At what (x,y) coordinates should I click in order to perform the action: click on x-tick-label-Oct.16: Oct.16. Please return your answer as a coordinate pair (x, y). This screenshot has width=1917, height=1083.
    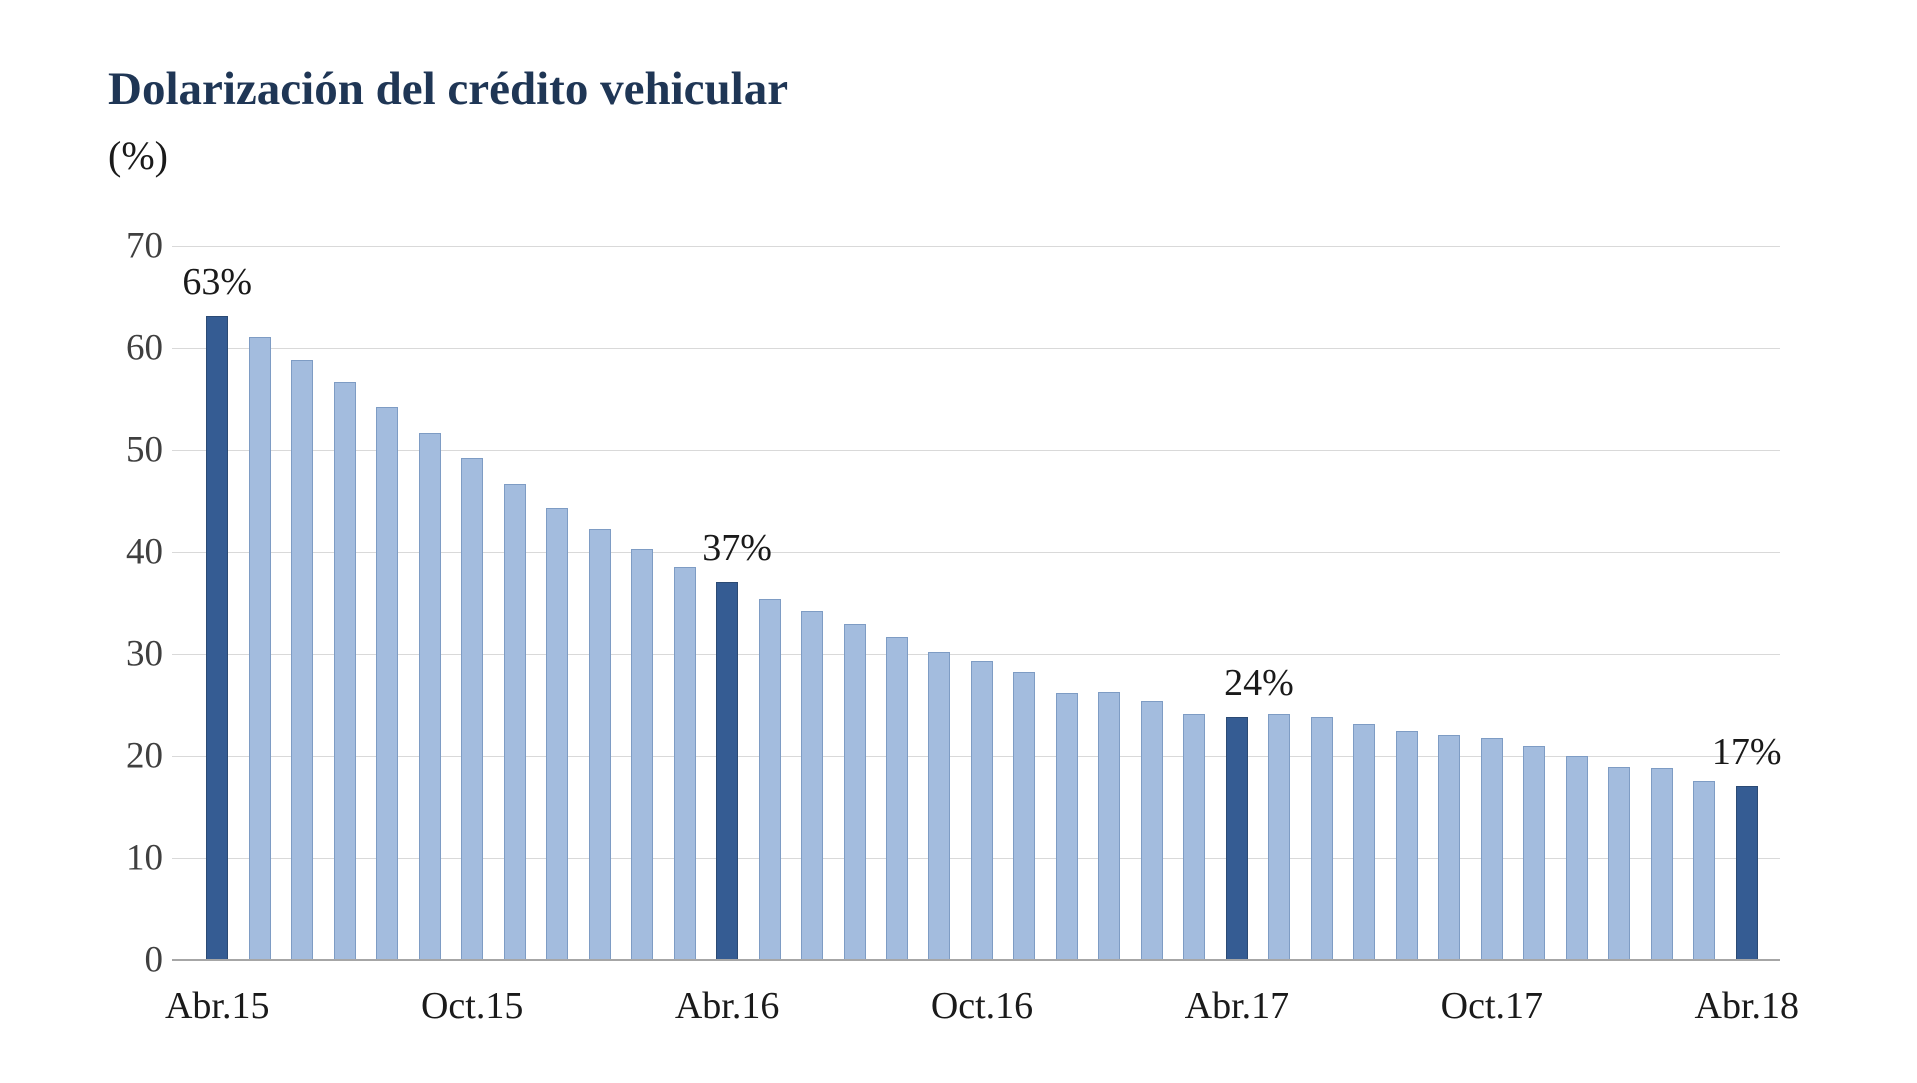
    Looking at the image, I should click on (982, 1006).